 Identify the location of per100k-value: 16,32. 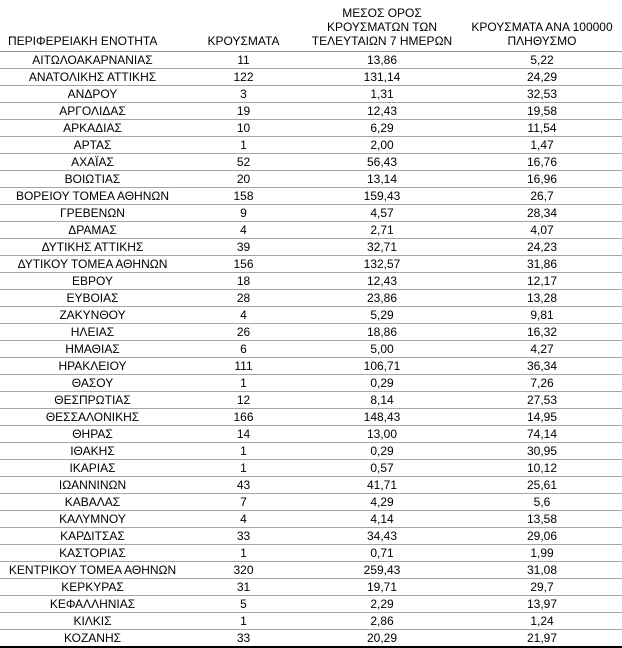
(542, 332).